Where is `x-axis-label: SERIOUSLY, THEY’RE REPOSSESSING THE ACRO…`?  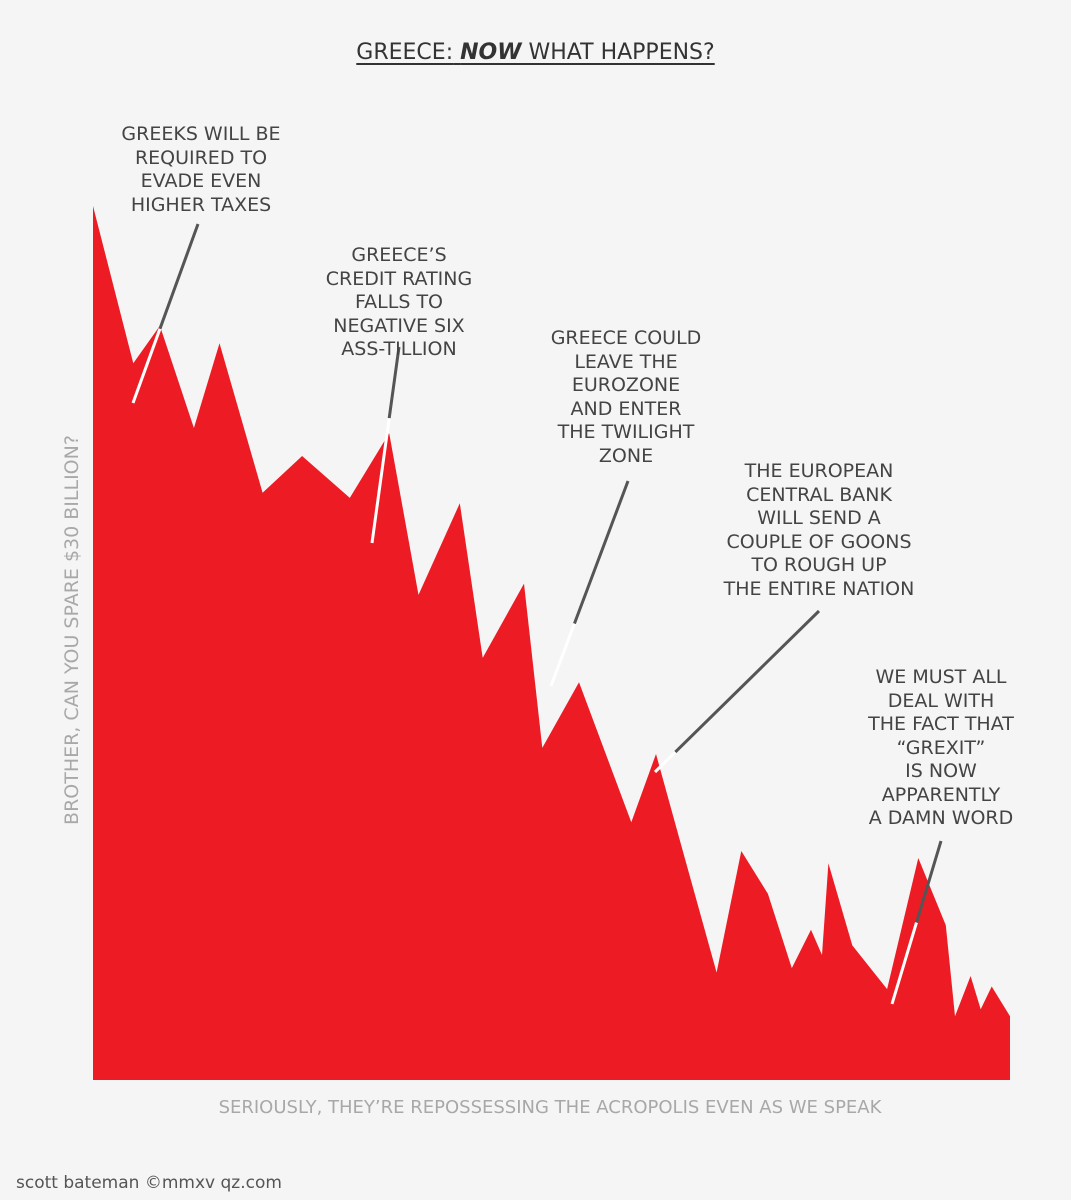
x-axis-label: SERIOUSLY, THEY’RE REPOSSESSING THE ACRO… is located at coordinates (550, 1107).